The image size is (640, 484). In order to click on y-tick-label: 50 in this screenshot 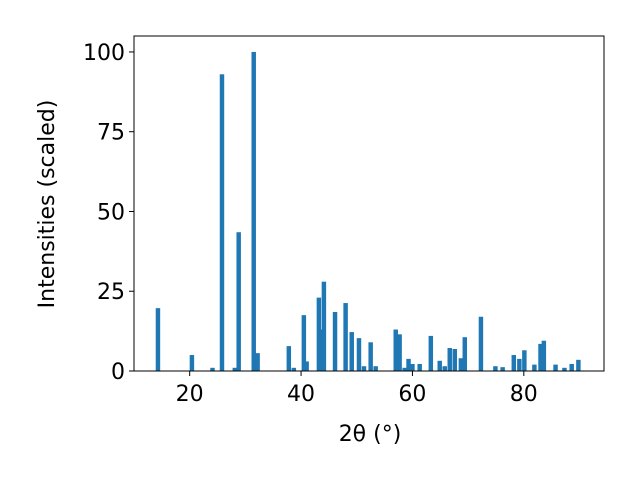, I will do `click(111, 212)`.